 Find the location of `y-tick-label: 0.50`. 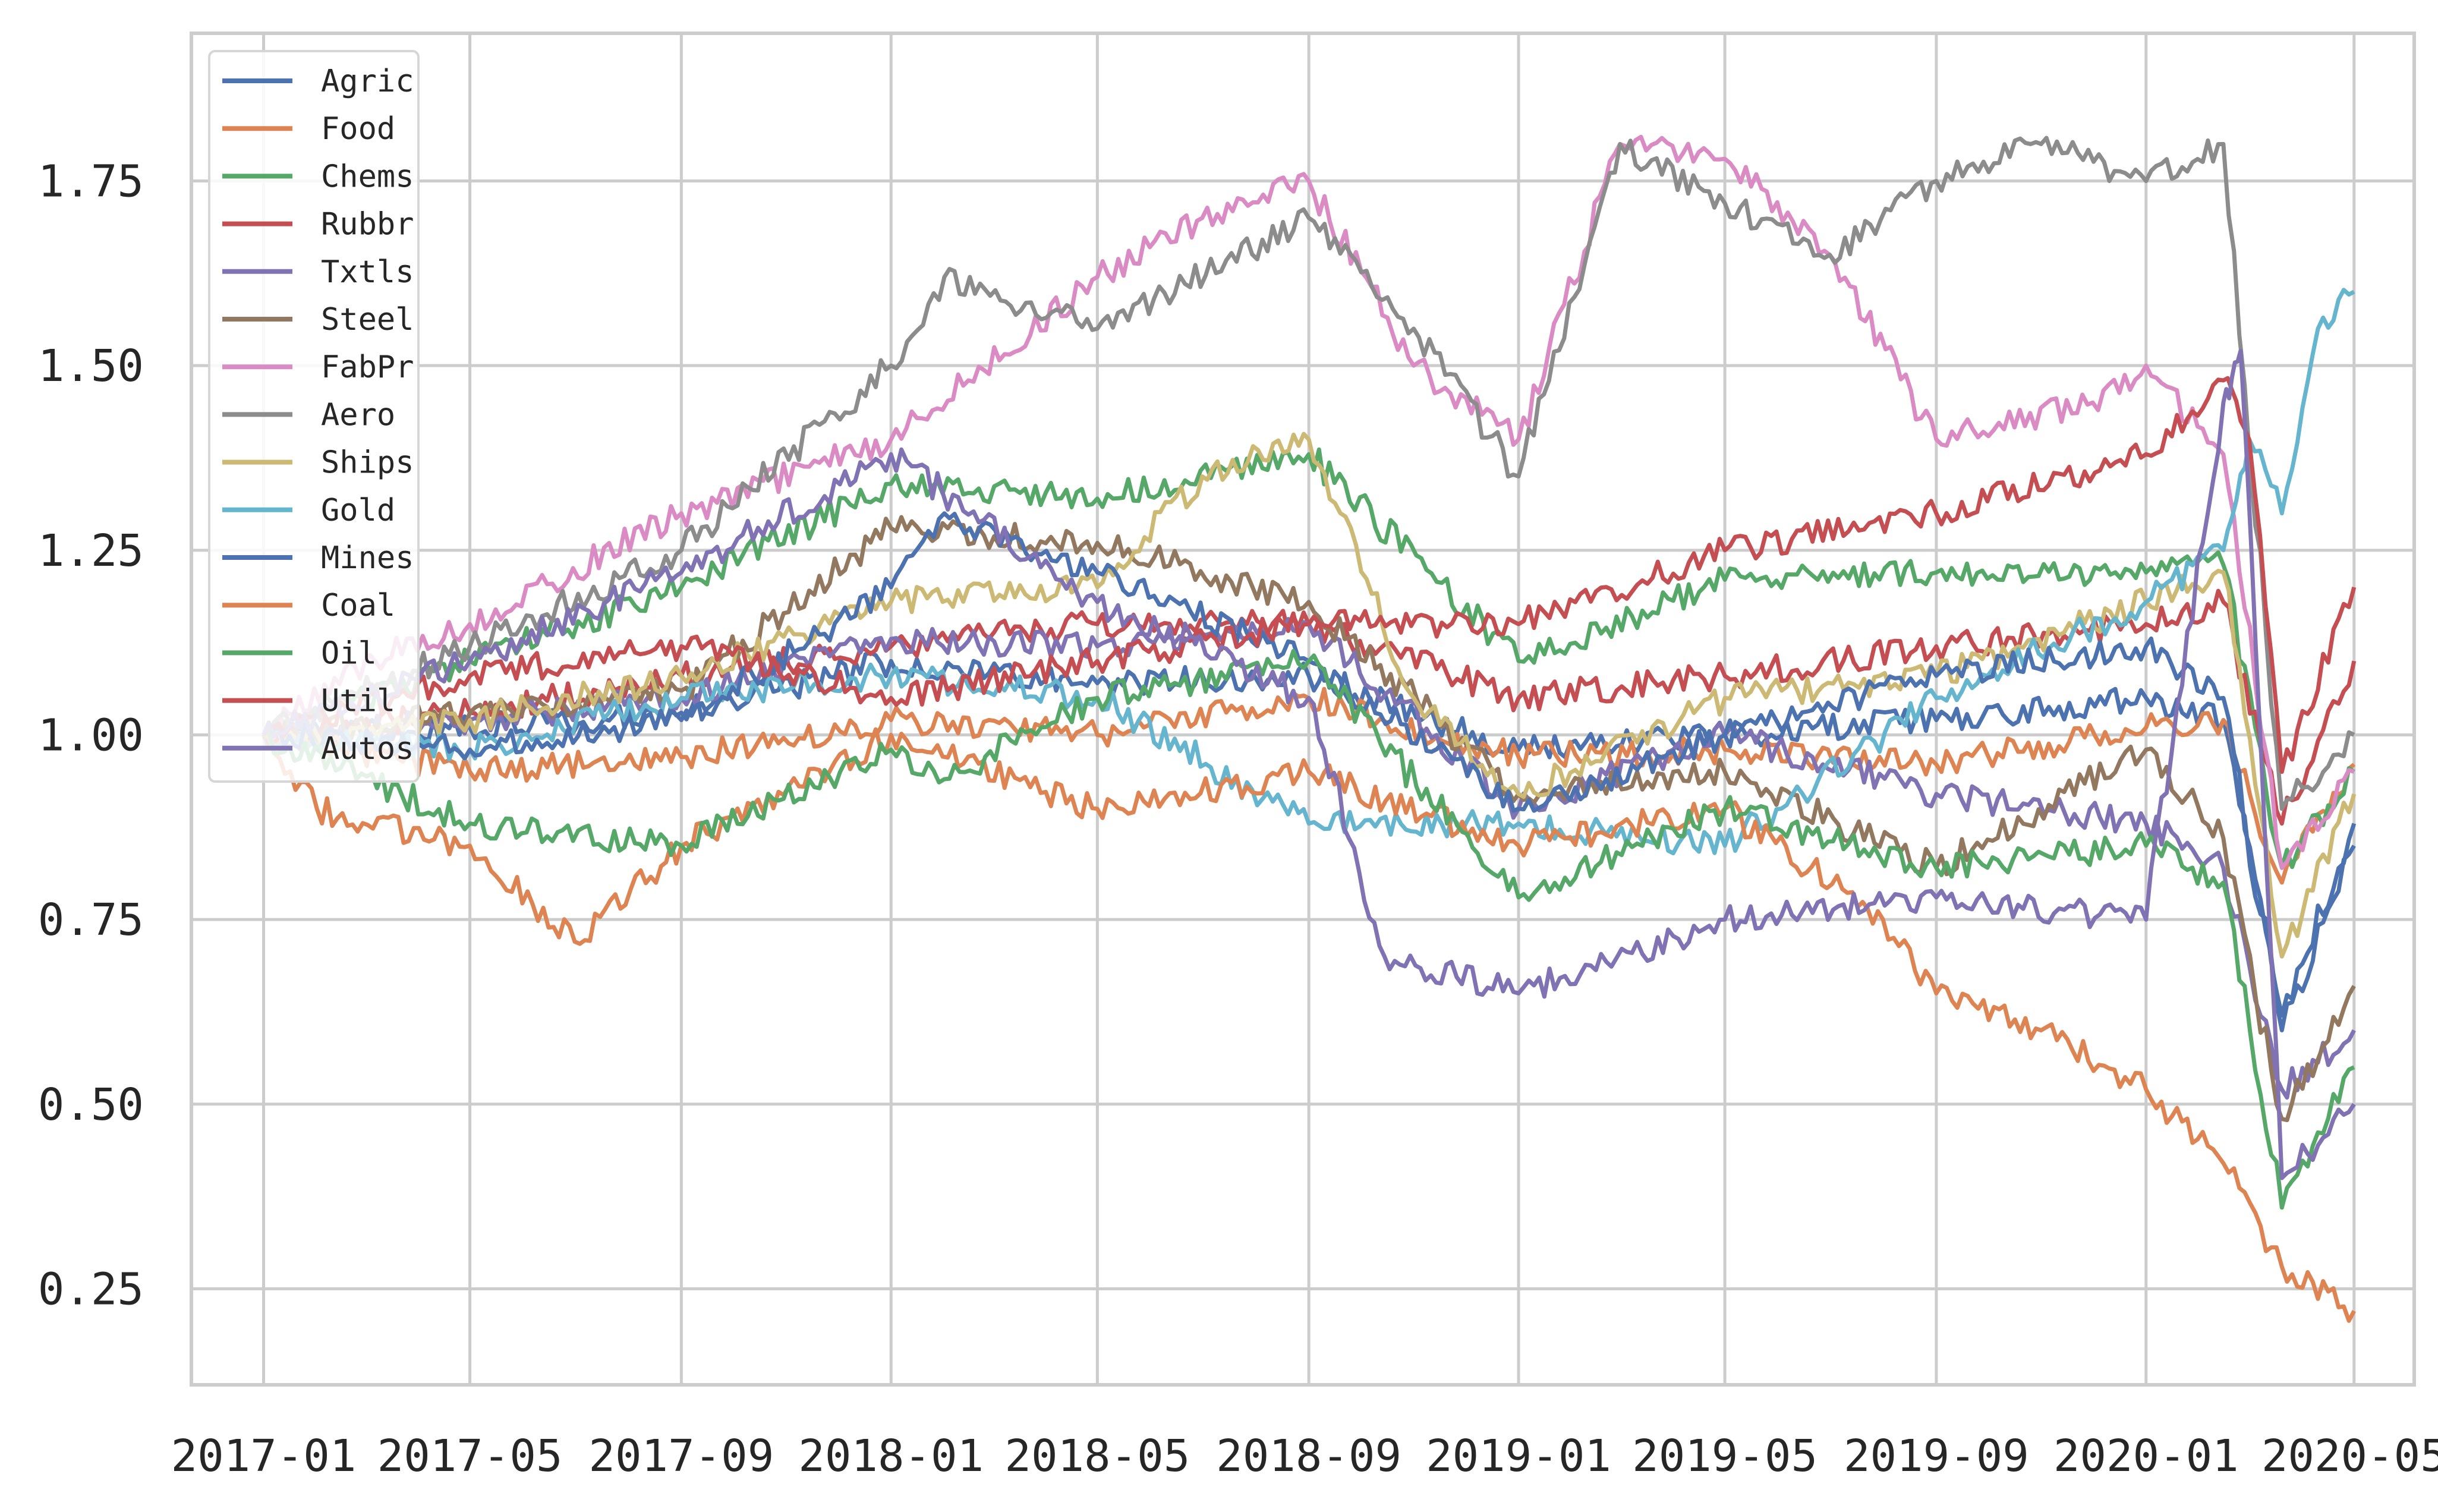

y-tick-label: 0.50 is located at coordinates (91, 1104).